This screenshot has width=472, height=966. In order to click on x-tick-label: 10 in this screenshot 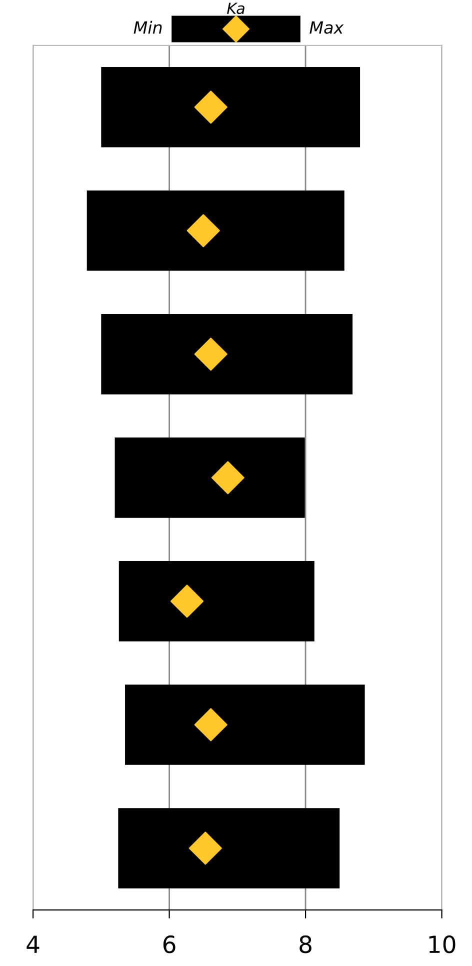, I will do `click(442, 944)`.